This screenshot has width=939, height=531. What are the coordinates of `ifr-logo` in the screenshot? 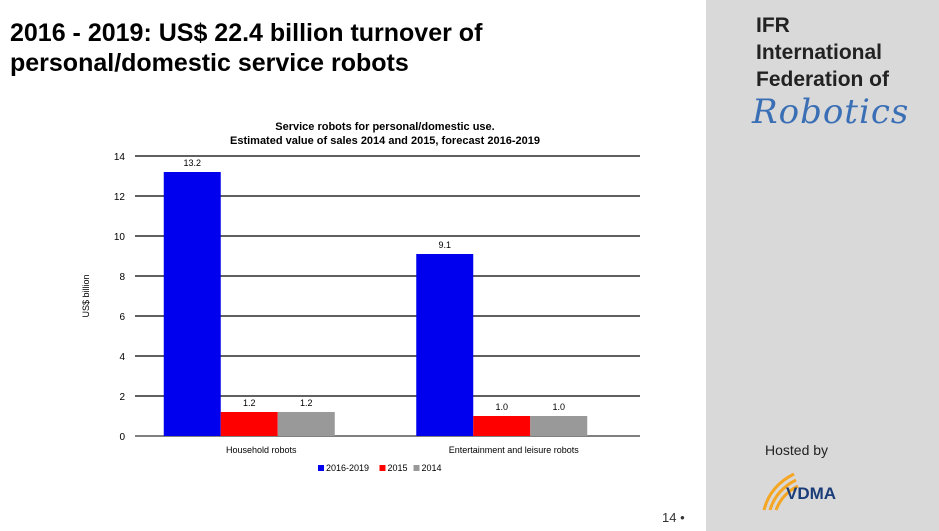 It's located at (822, 48).